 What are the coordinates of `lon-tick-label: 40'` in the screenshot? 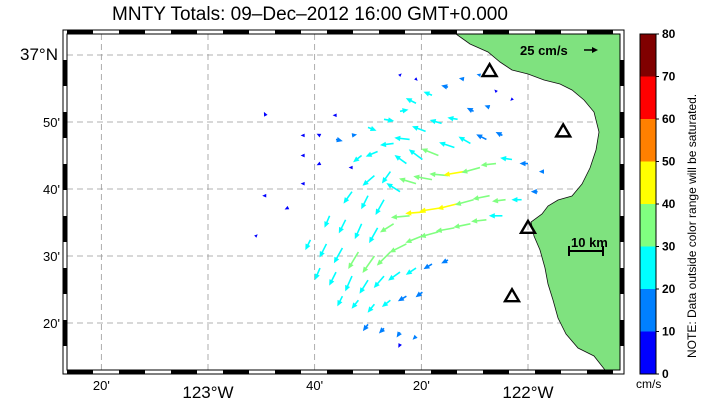 It's located at (314, 385).